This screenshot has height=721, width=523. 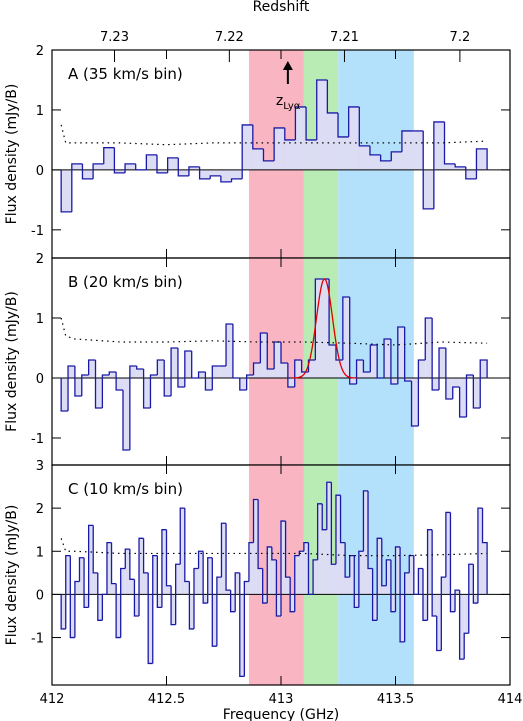 I want to click on y-tick-label: -1, so click(x=37, y=639).